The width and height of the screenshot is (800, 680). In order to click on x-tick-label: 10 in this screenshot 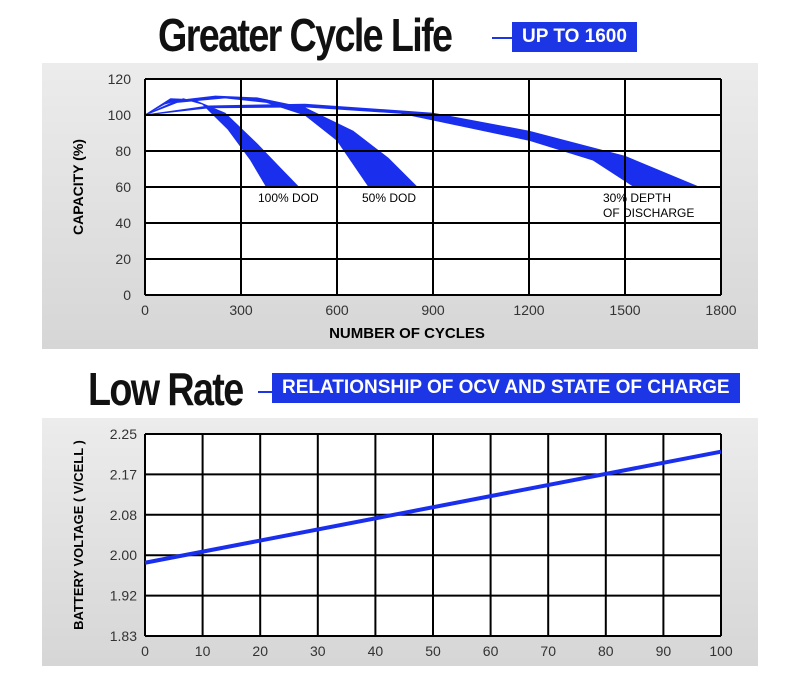, I will do `click(203, 651)`.